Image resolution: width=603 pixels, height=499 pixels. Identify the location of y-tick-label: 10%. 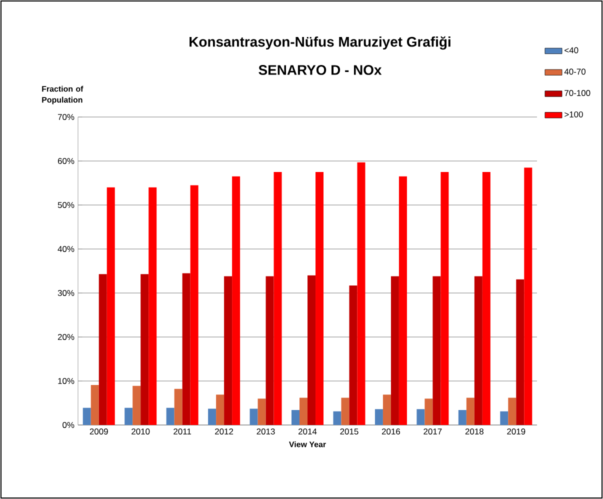
(66, 381).